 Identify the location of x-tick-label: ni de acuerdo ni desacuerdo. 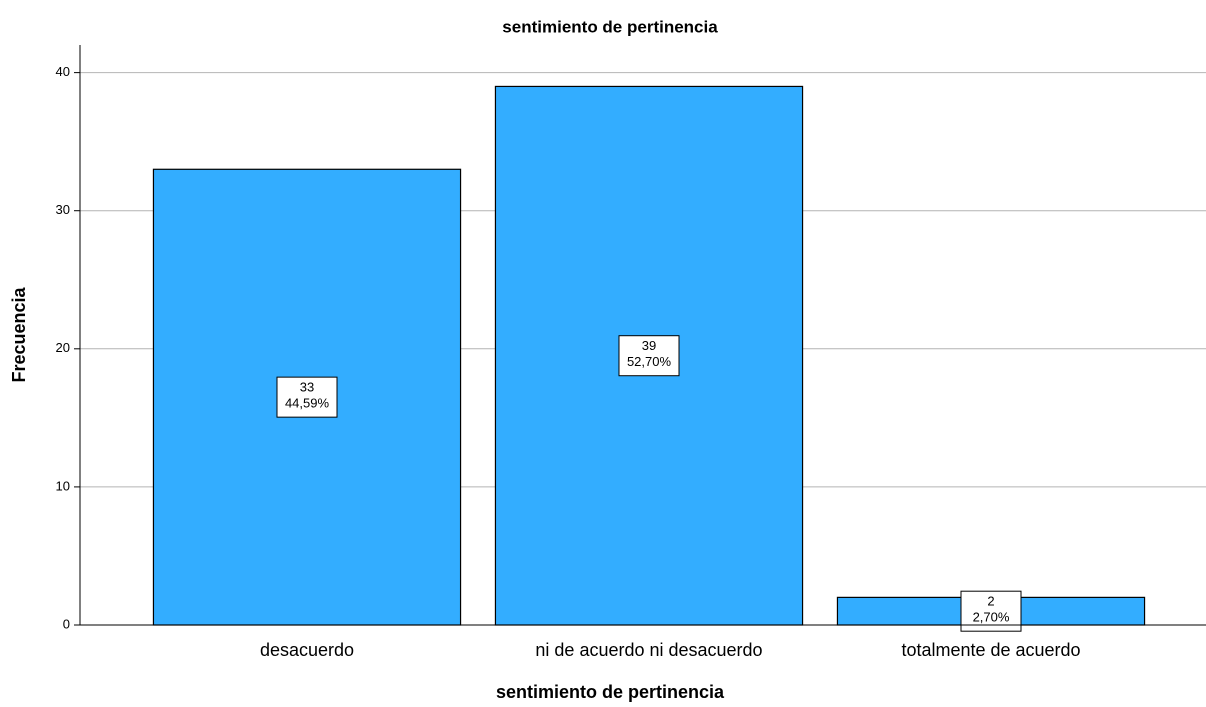
(648, 650).